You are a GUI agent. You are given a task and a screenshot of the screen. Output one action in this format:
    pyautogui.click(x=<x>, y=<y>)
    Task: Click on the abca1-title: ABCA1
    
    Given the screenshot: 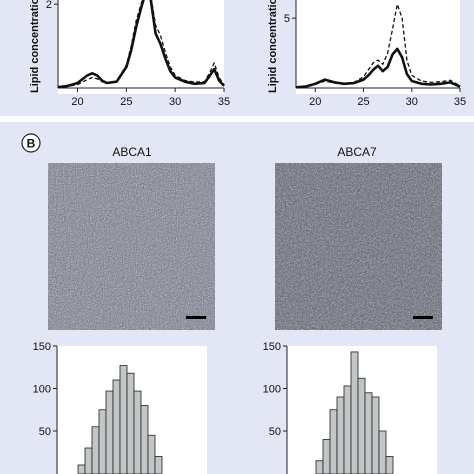 What is the action you would take?
    pyautogui.click(x=132, y=152)
    